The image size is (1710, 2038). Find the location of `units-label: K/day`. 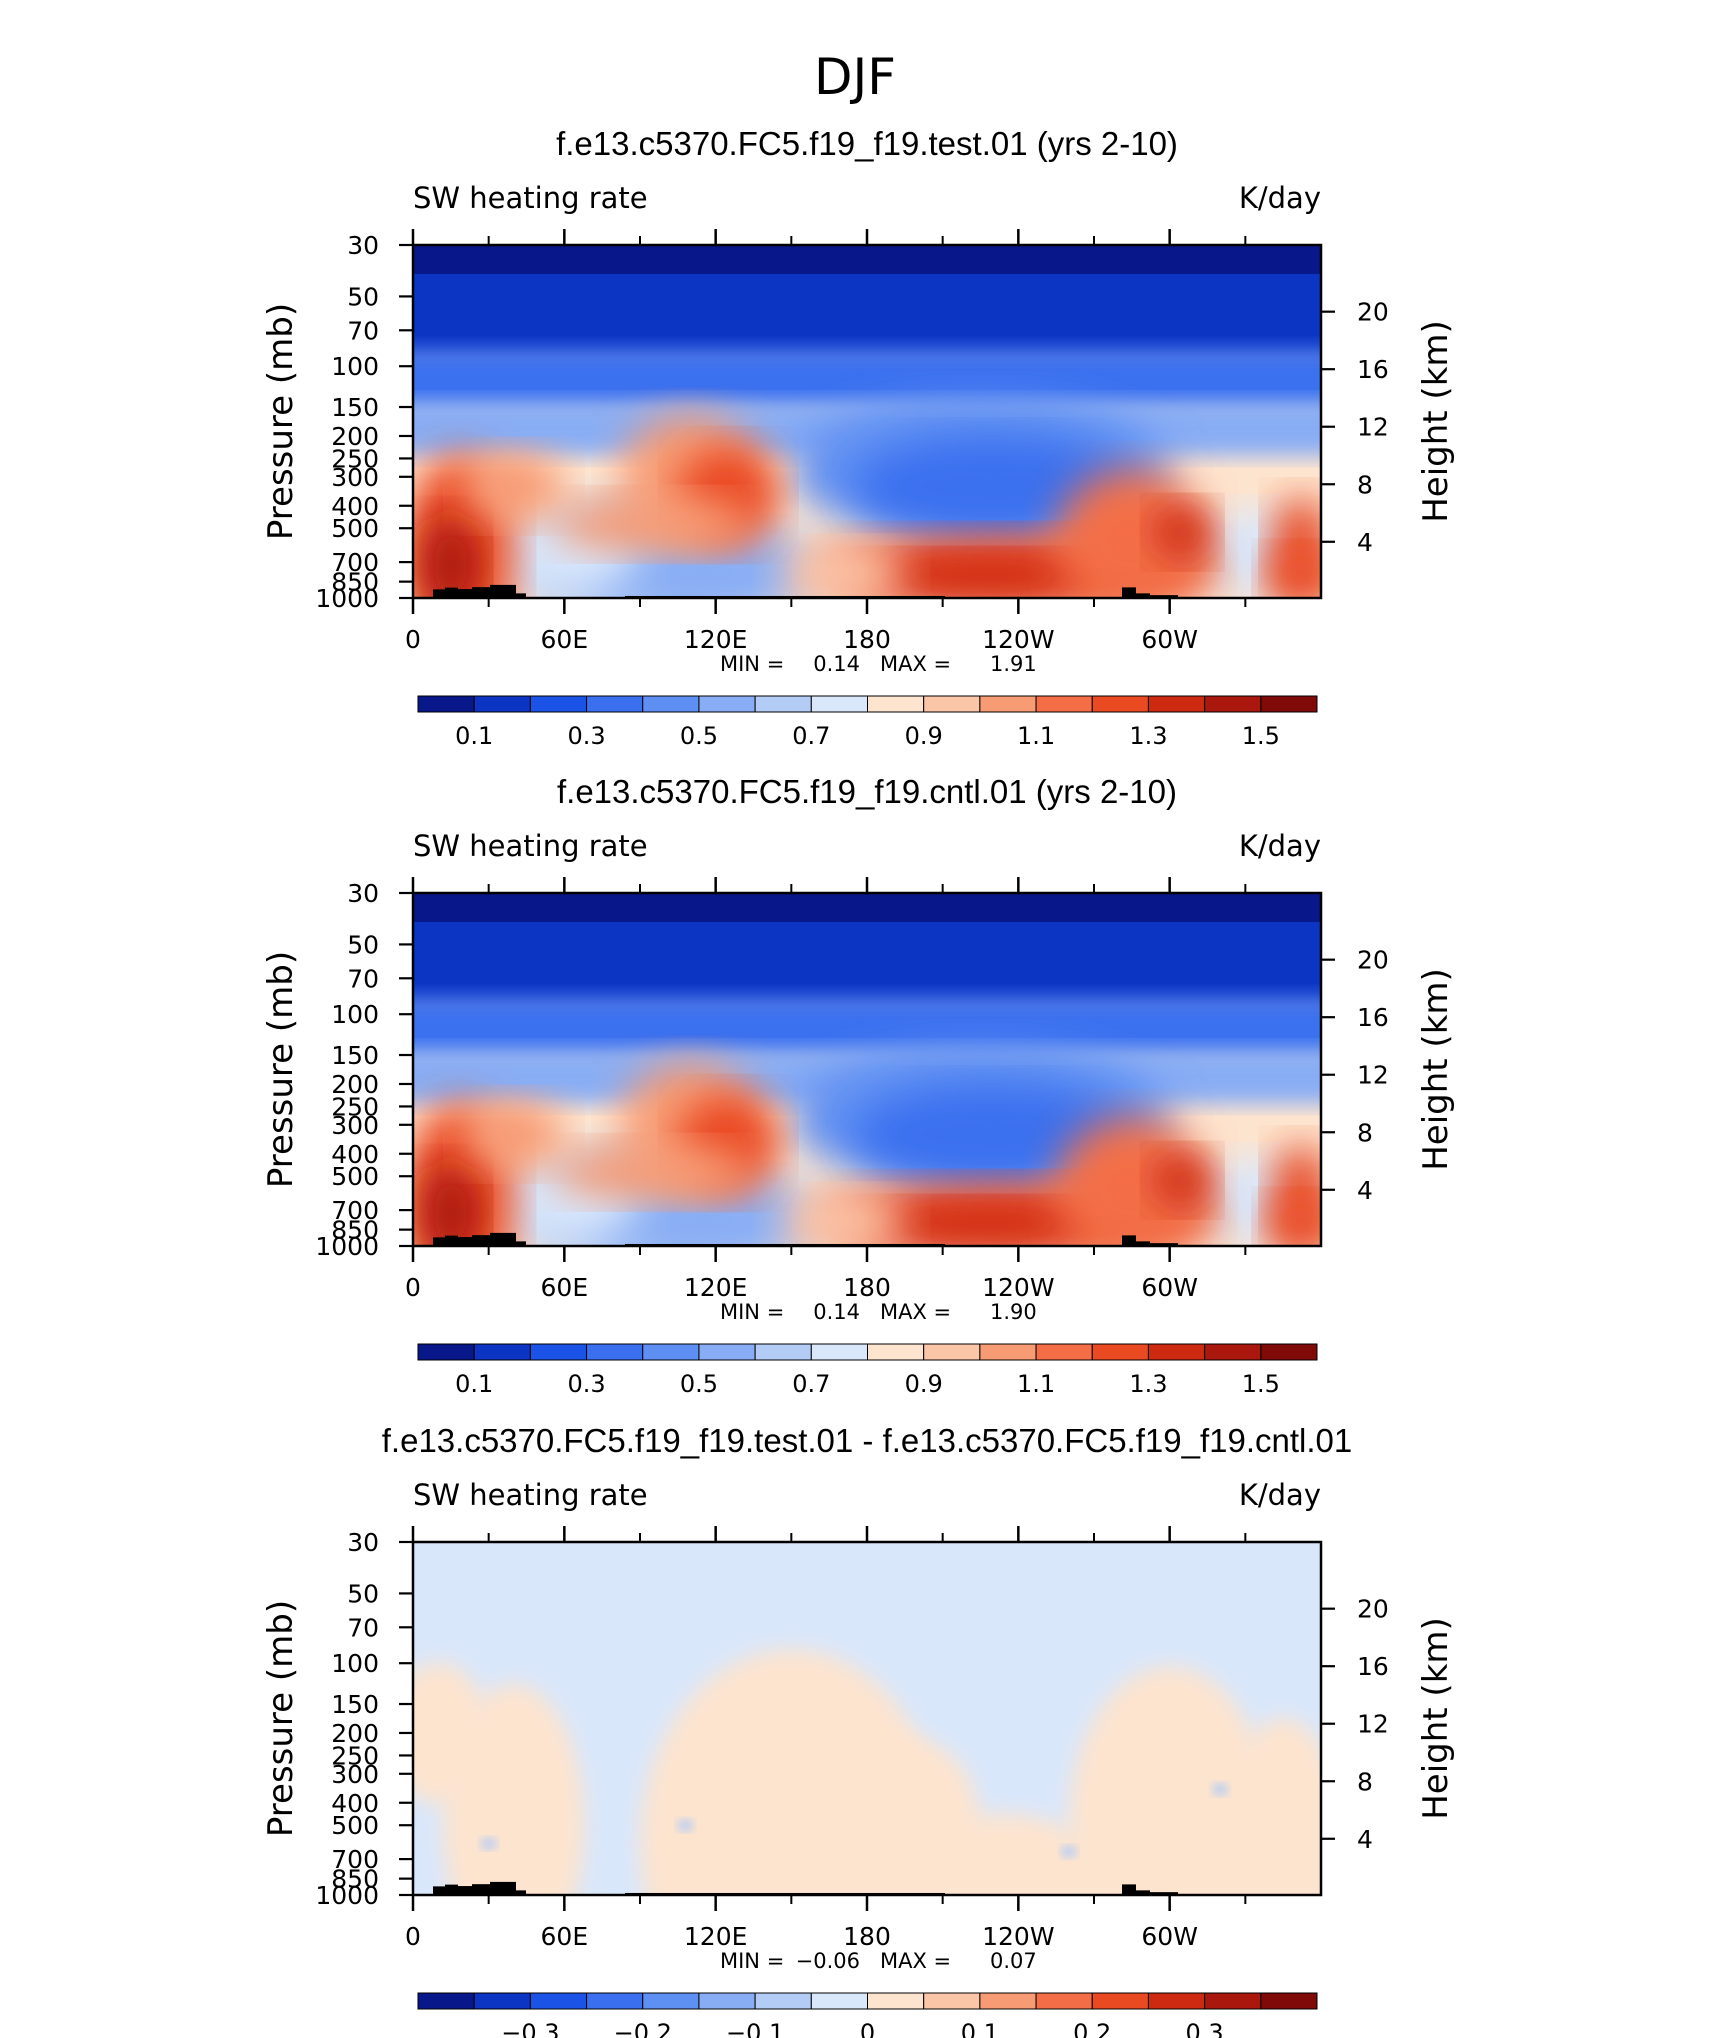

units-label: K/day is located at coordinates (1280, 198).